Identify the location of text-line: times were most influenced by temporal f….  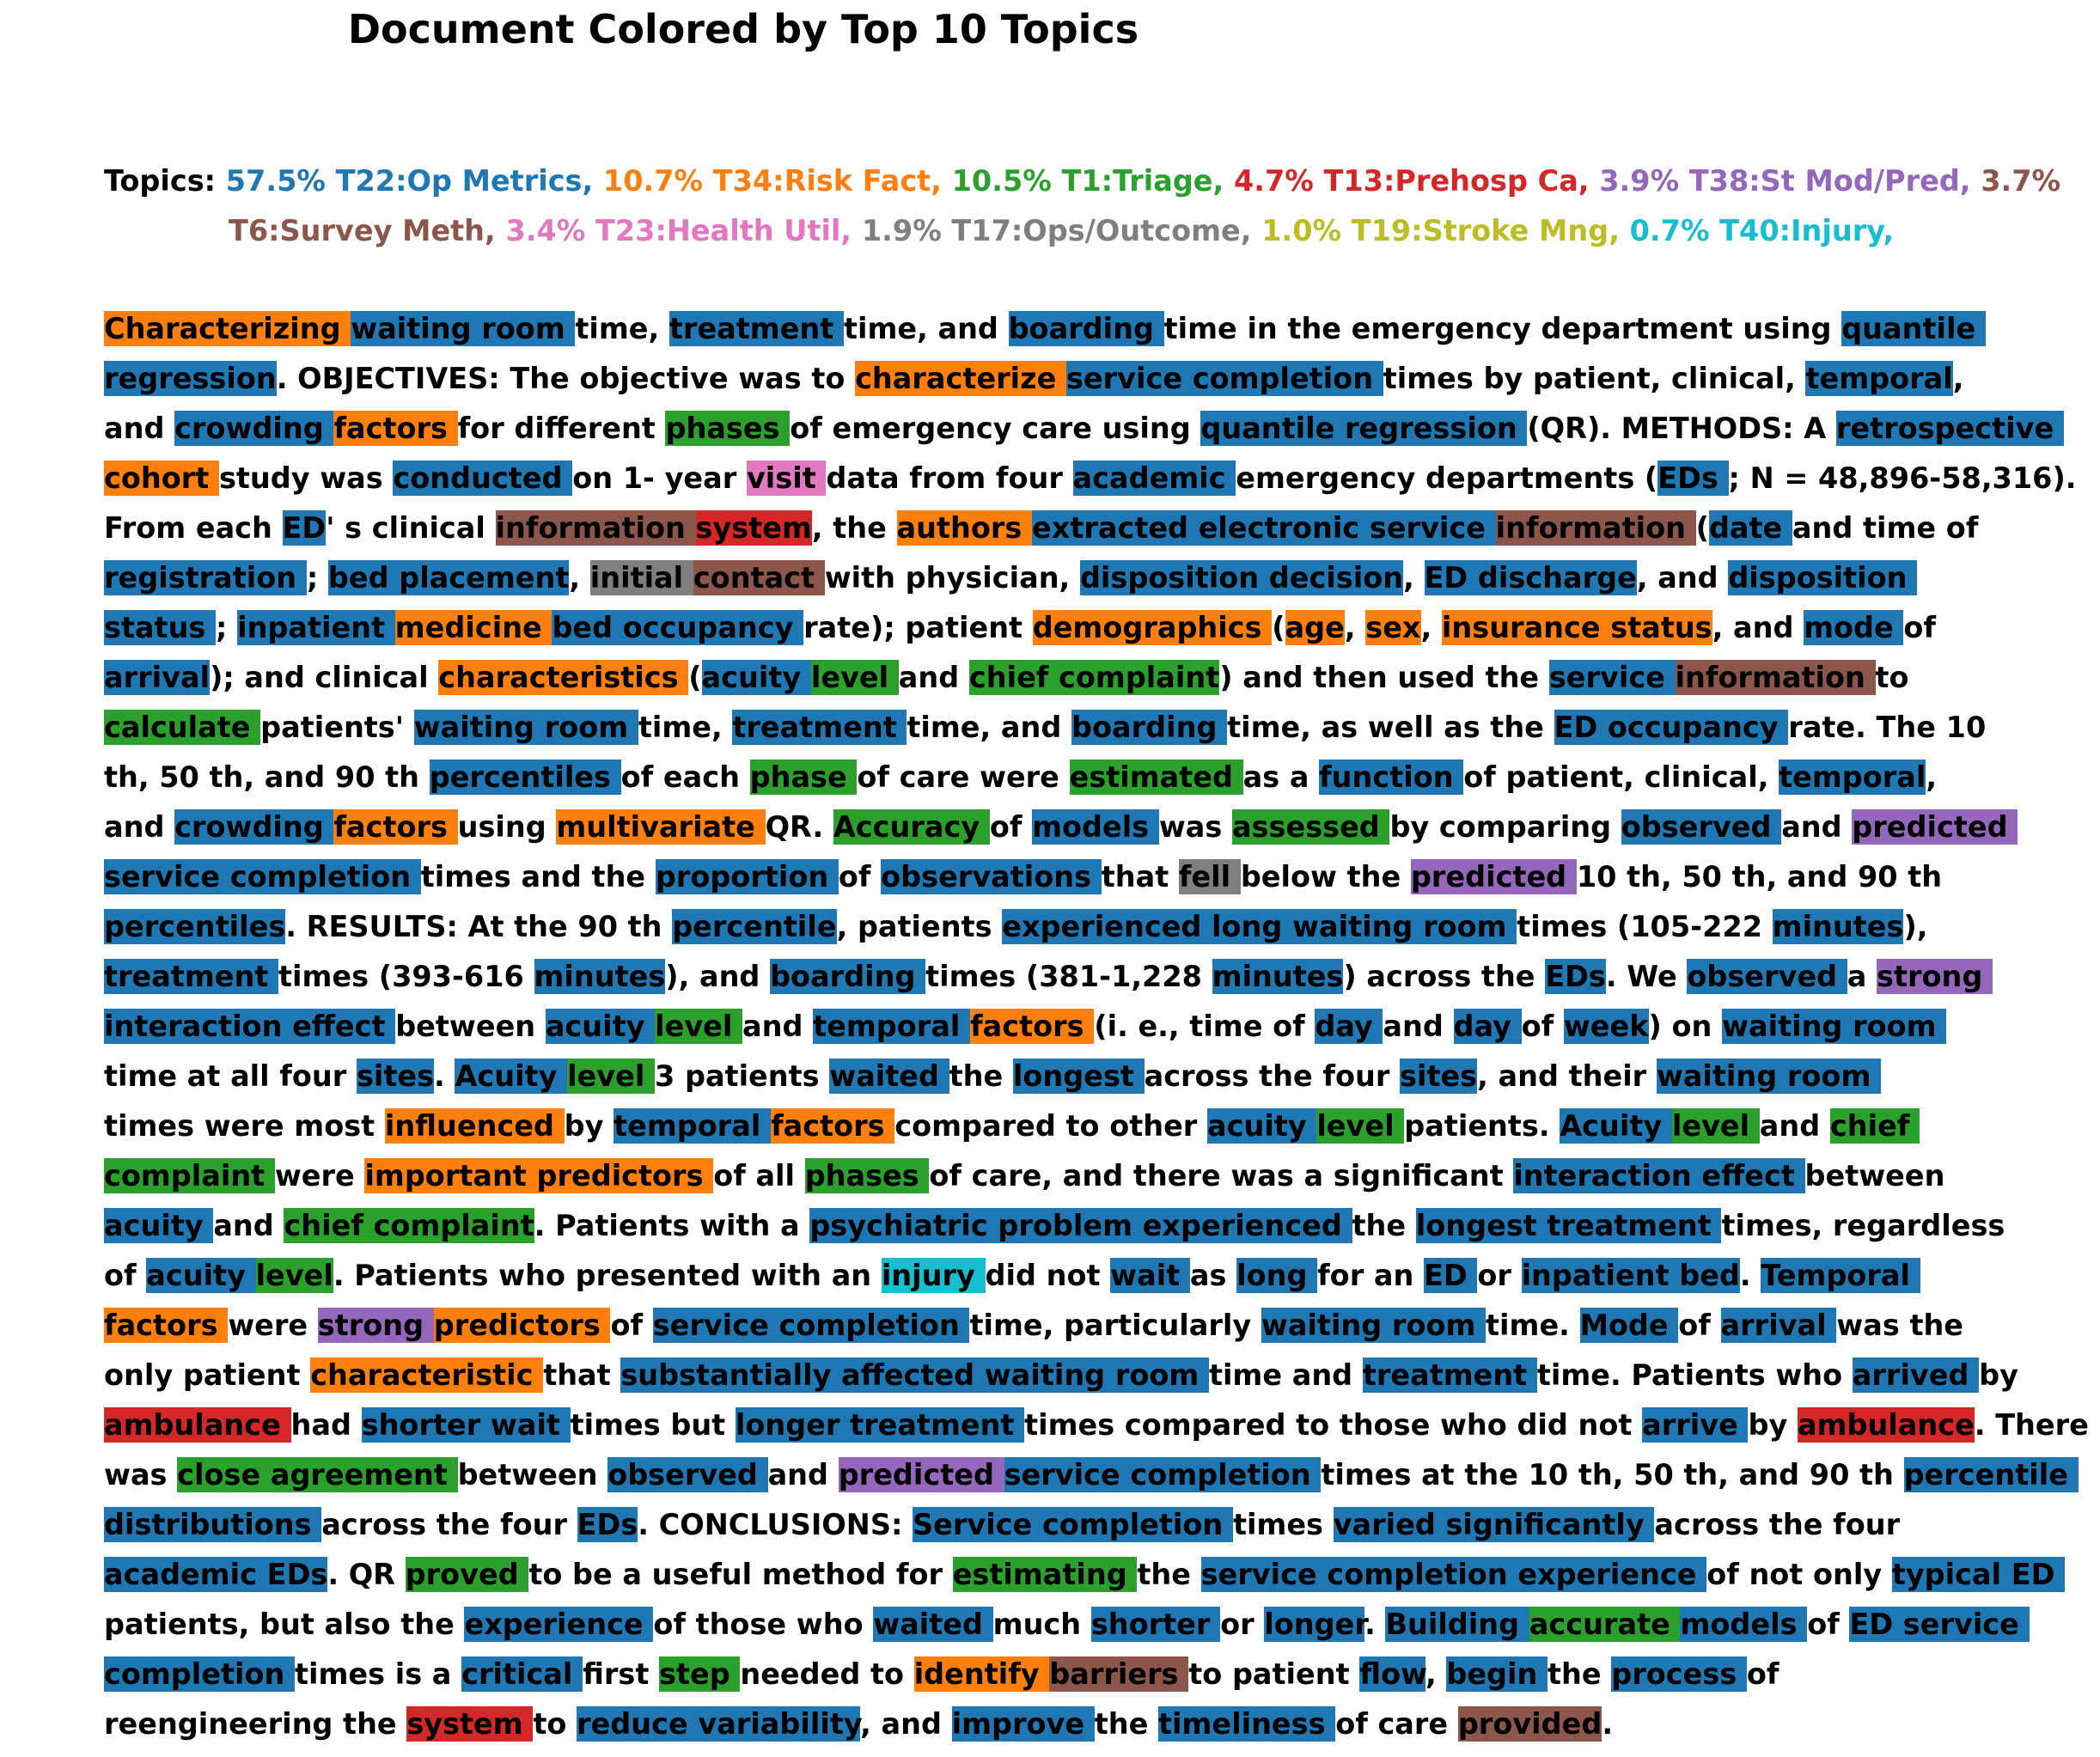
(1092, 1126).